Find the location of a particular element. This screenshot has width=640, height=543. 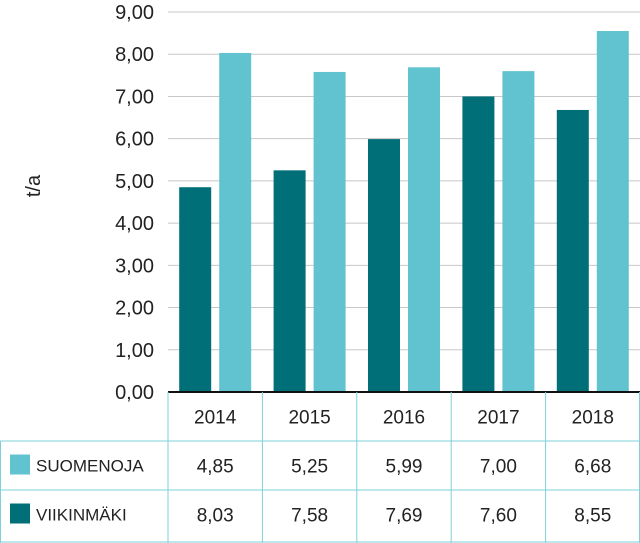

x-tick-label: 2015 is located at coordinates (309, 418).